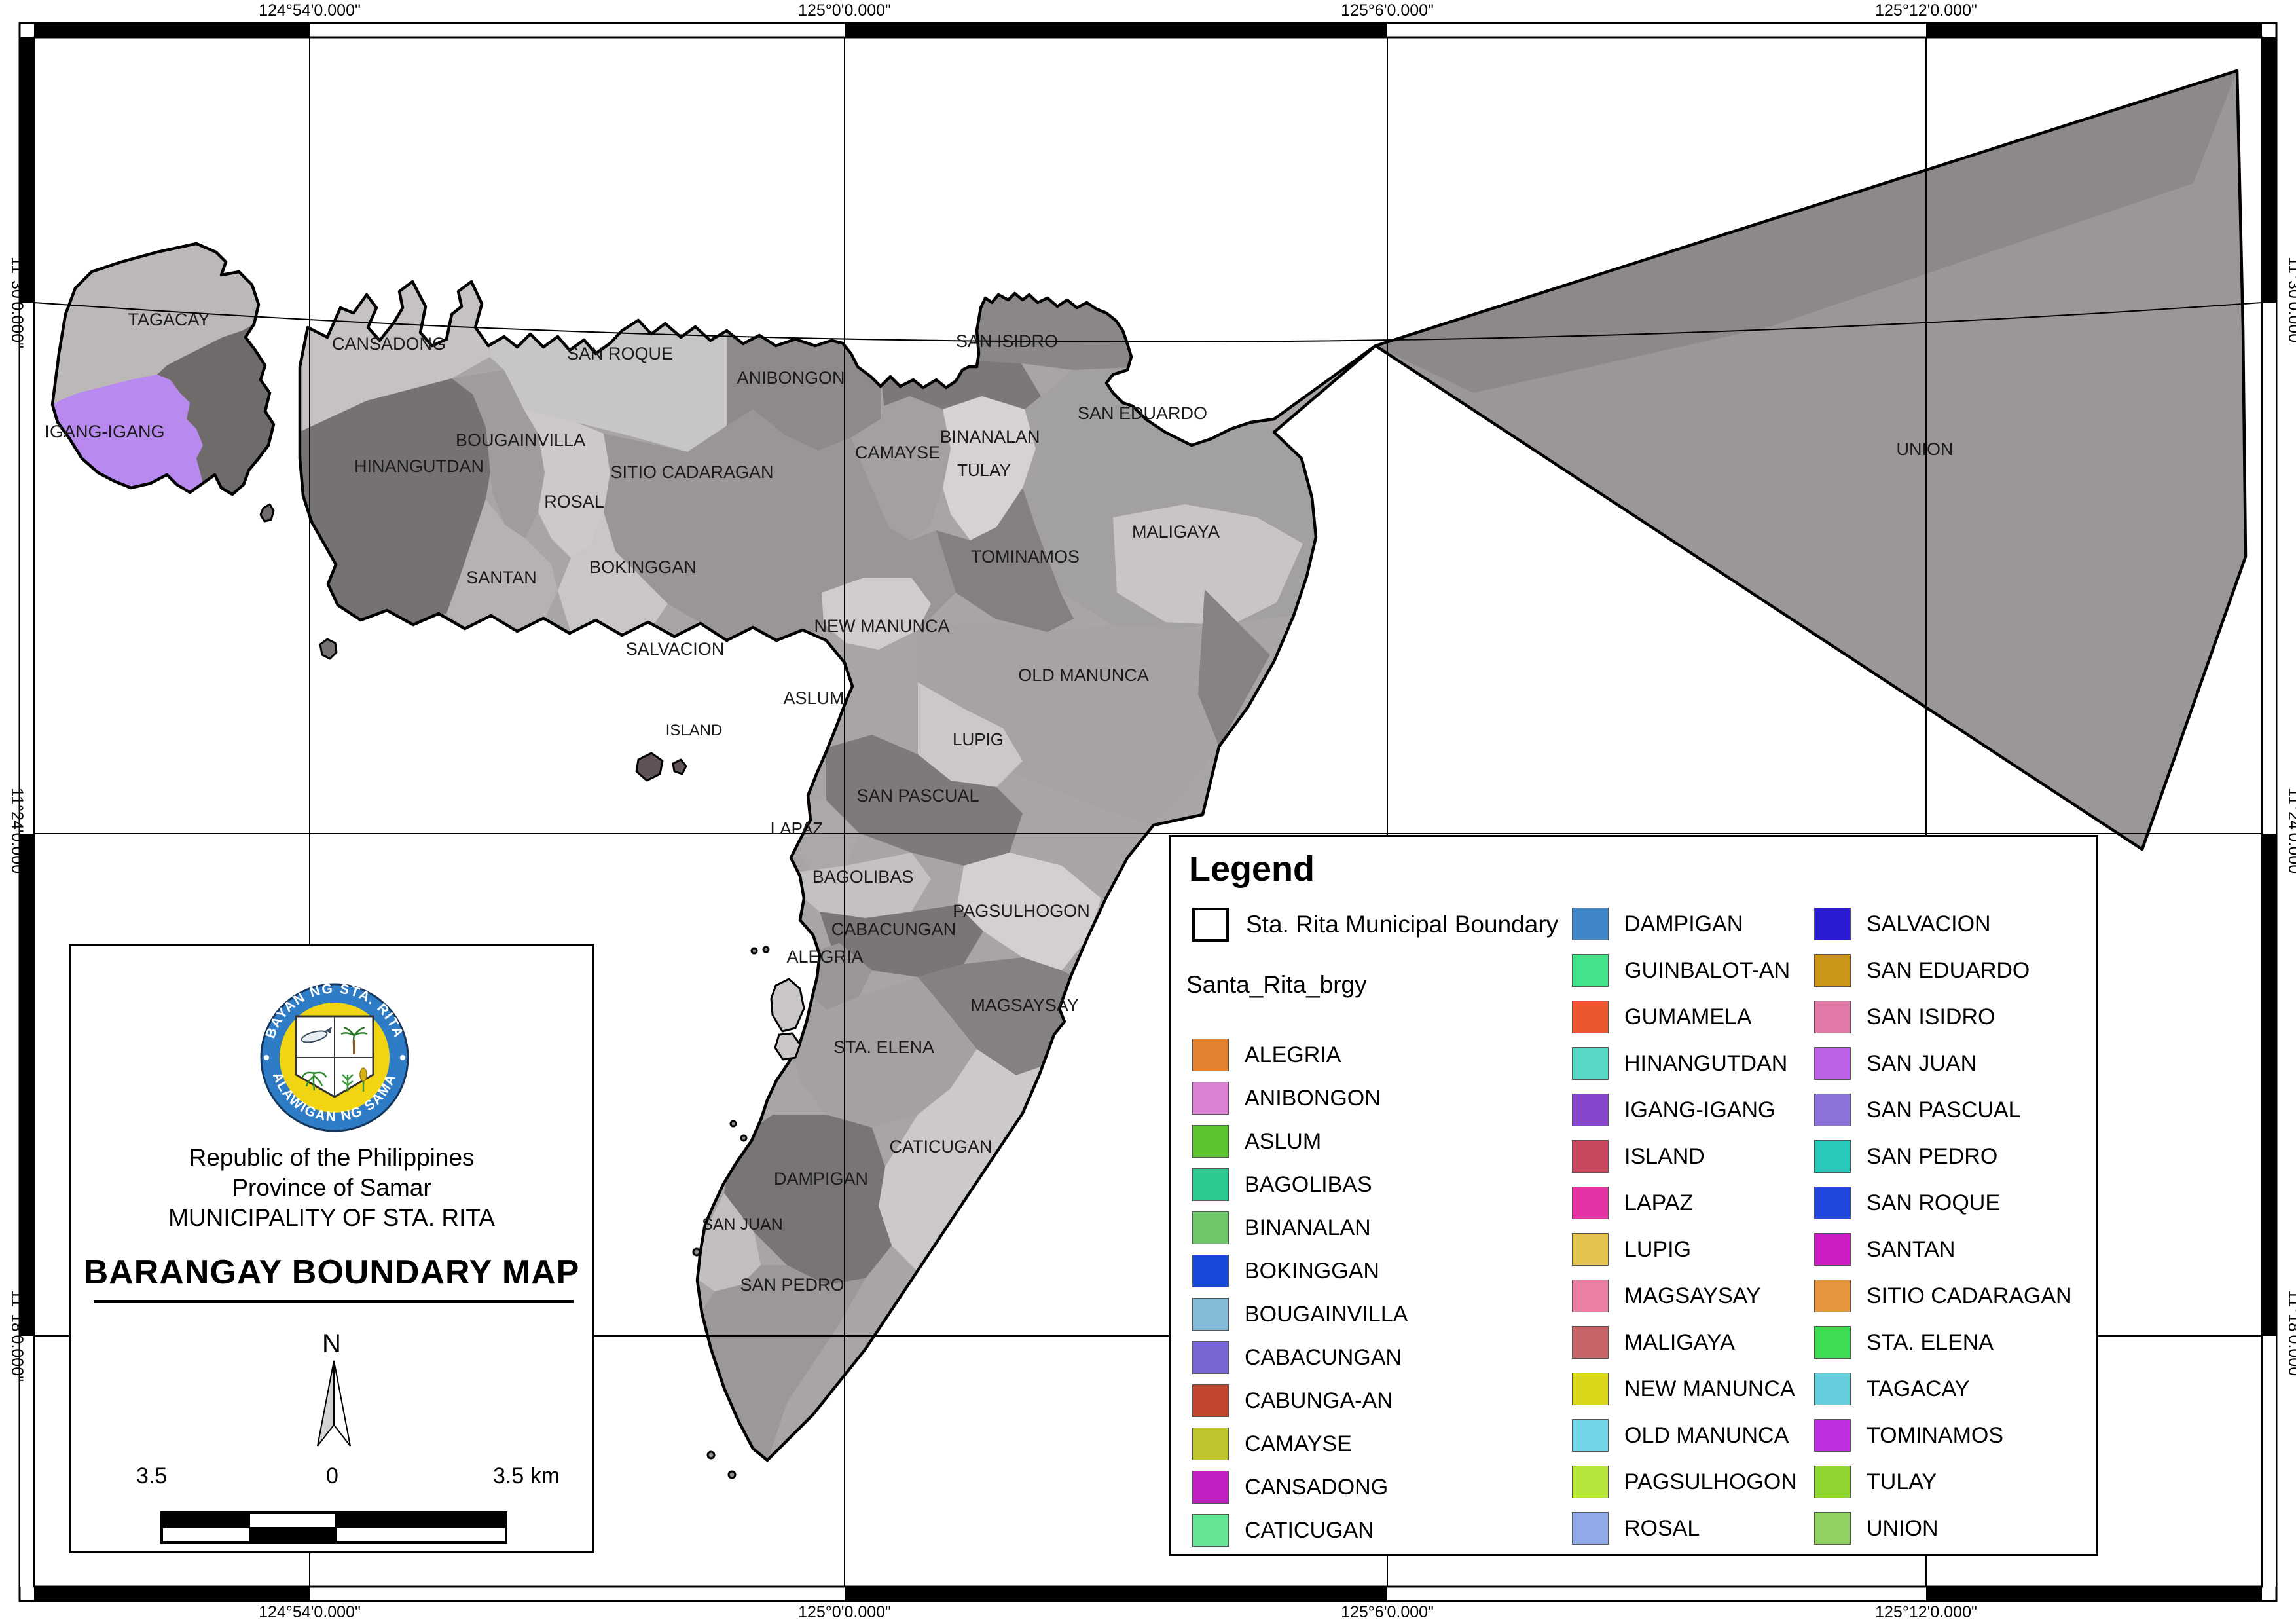 Image resolution: width=2296 pixels, height=1624 pixels. I want to click on scale-right-label: 3.5 km, so click(526, 1476).